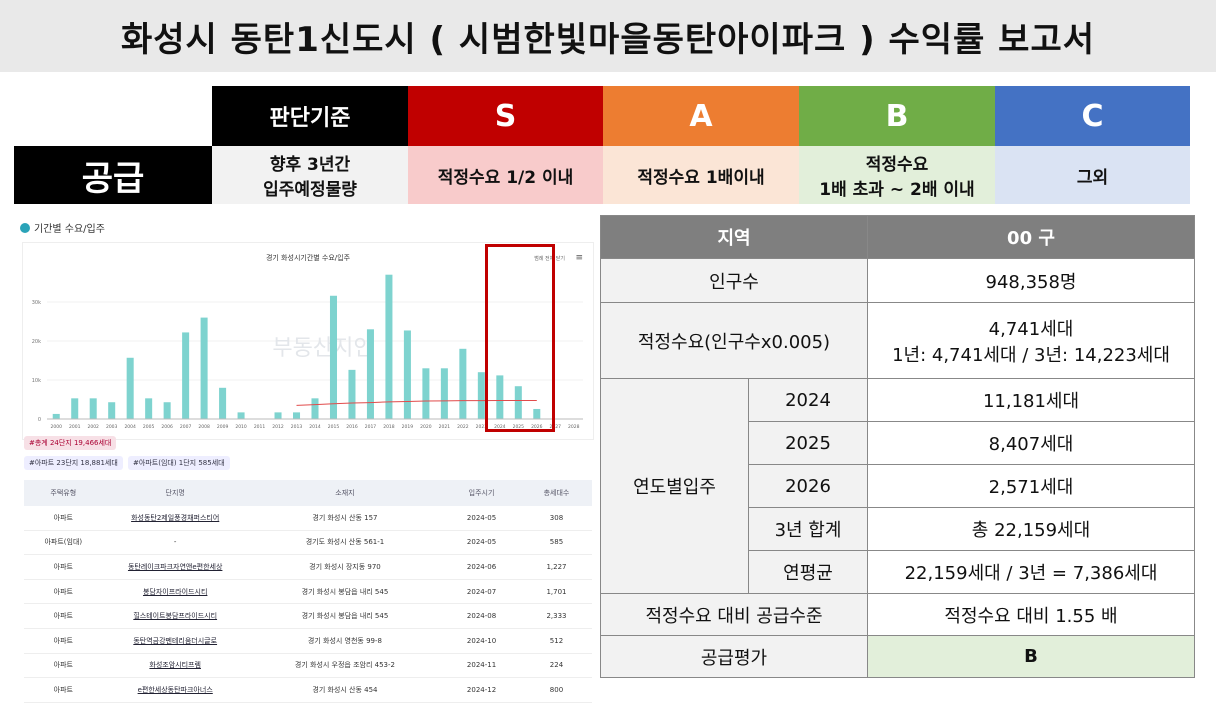 This screenshot has height=703, width=1216. What do you see at coordinates (481, 543) in the screenshot?
I see `cell-date: 2024-05` at bounding box center [481, 543].